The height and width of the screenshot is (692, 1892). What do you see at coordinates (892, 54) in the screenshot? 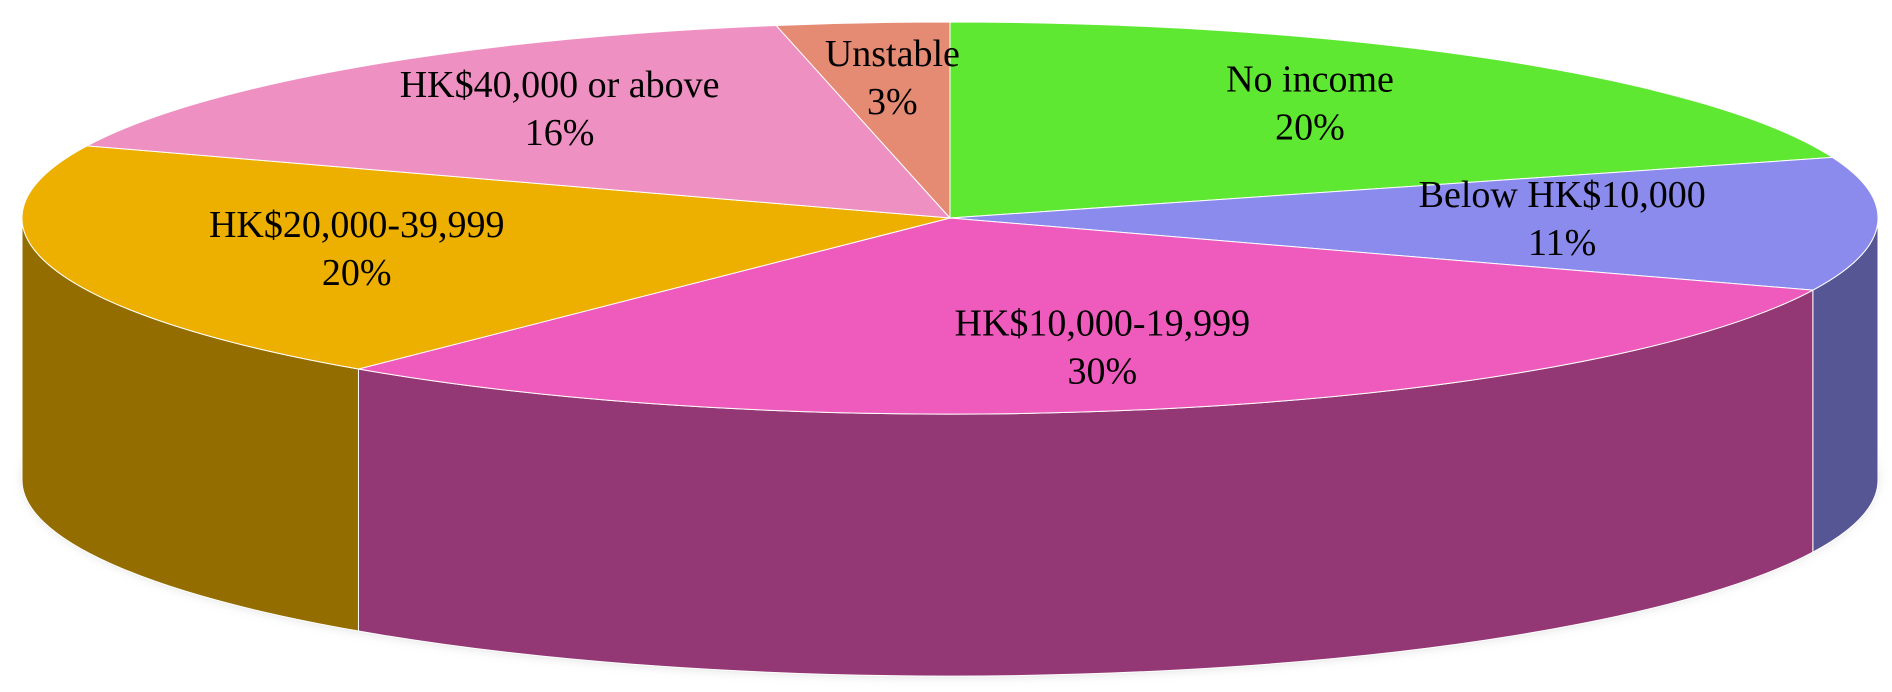
I see `slice-label: Unstable` at bounding box center [892, 54].